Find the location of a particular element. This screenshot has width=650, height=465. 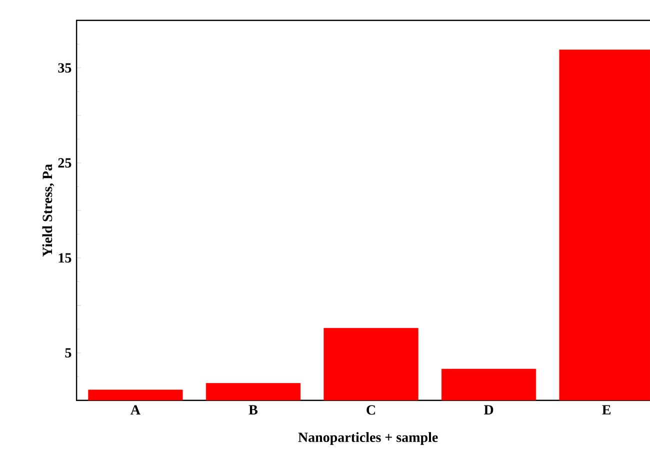

x-axis-title: Nanoparticles + sample is located at coordinates (368, 438).